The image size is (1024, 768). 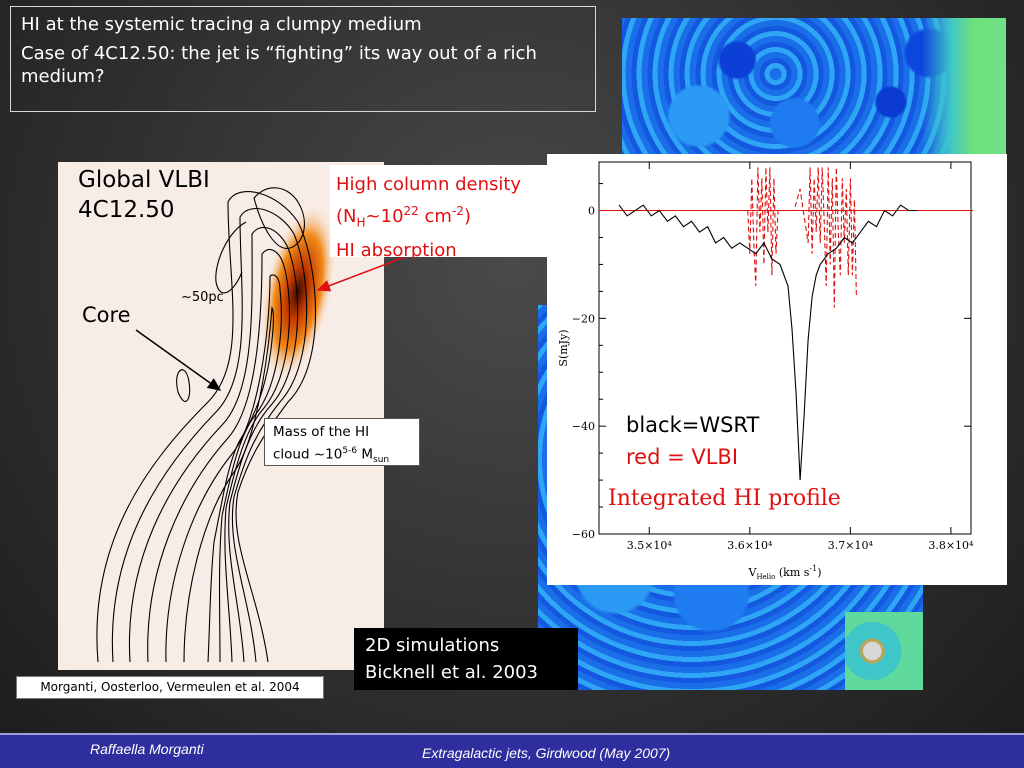 I want to click on vlbi-title-line-2: 4C12.50, so click(x=126, y=210).